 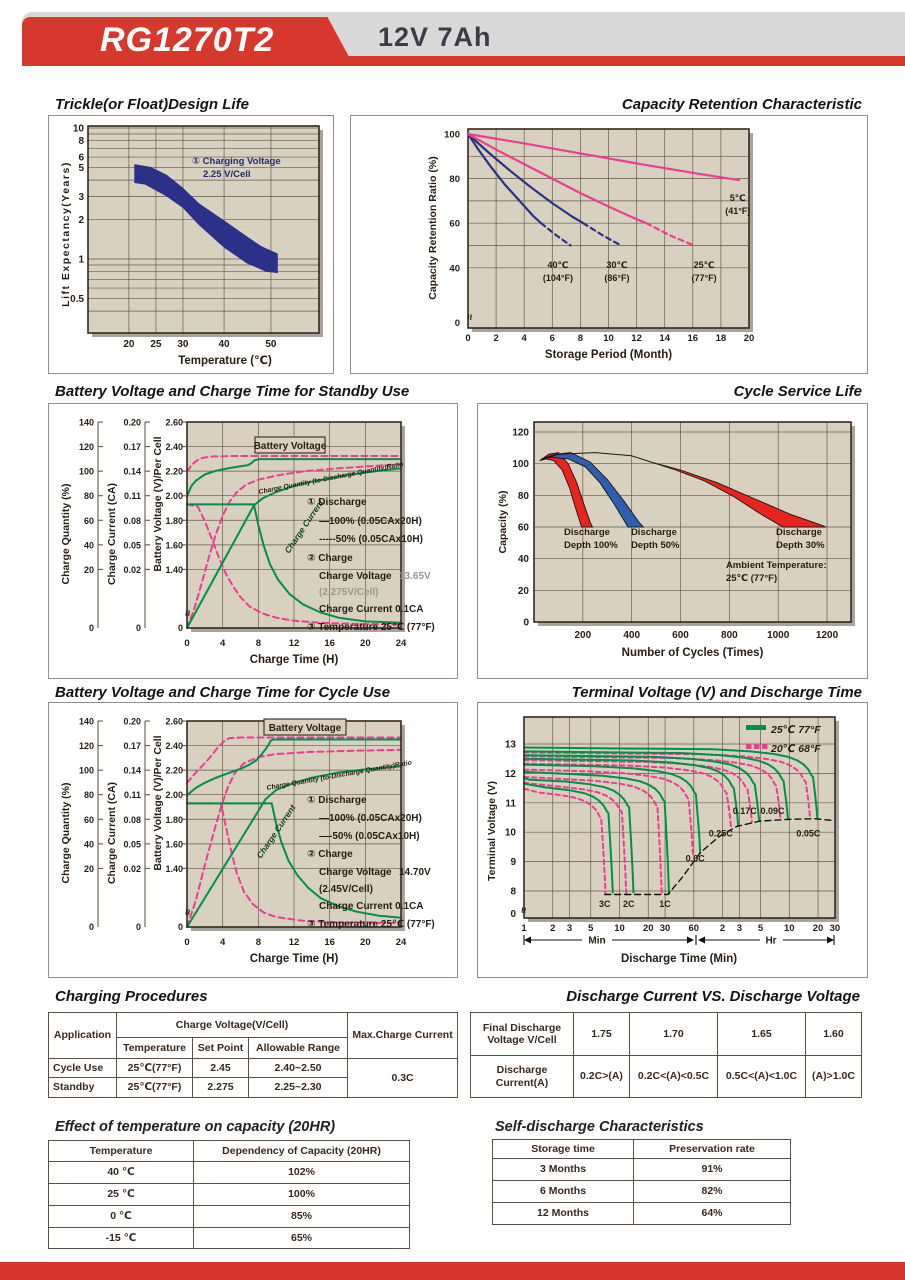 I want to click on note-line: —-50% (0.05CAx10H), so click(x=369, y=836).